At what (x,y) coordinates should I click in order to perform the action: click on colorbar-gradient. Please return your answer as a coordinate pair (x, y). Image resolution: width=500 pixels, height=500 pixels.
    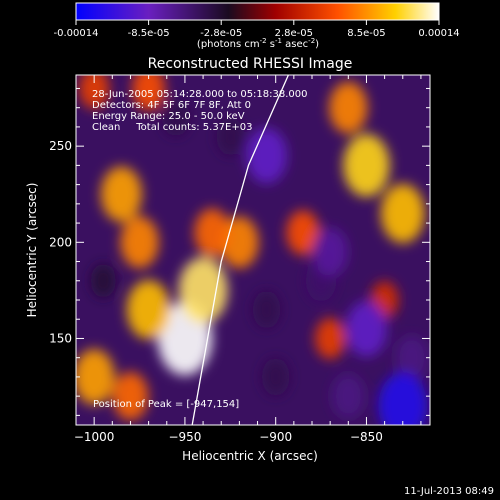
    Looking at the image, I should click on (257, 11).